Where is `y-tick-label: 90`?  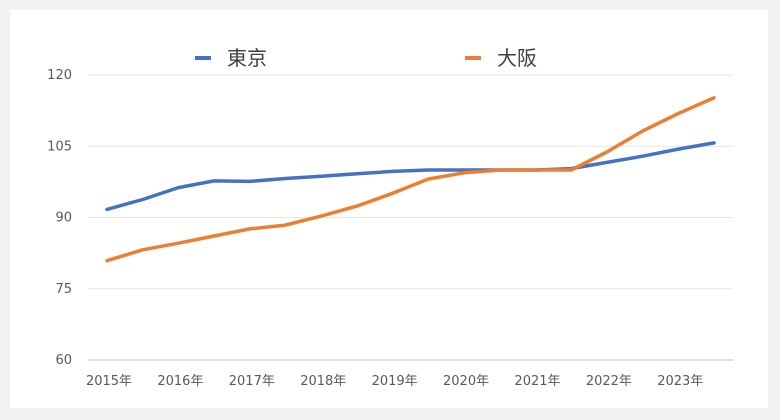 y-tick-label: 90 is located at coordinates (63, 218).